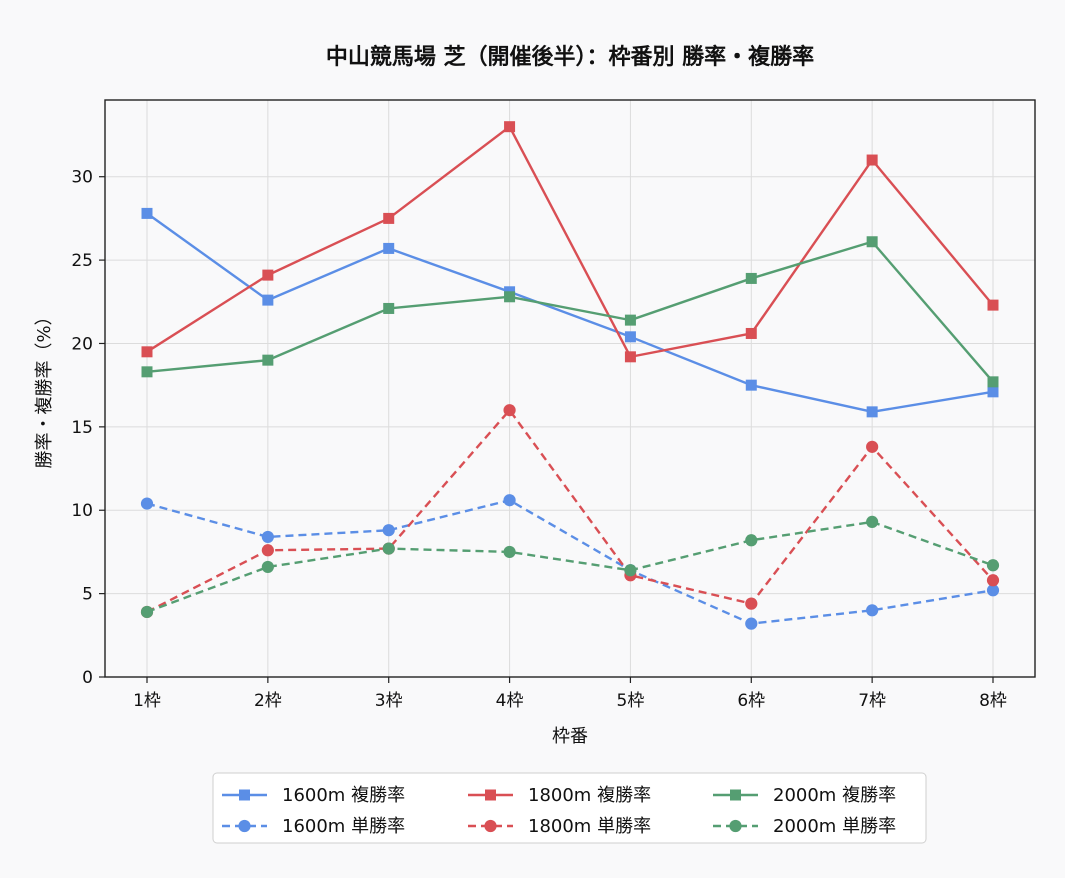 The image size is (1065, 878). I want to click on x-axis-ticks: 1枠 2枠 3枠 4枠 5枠 6枠 7枠 8枠, so click(570, 694).